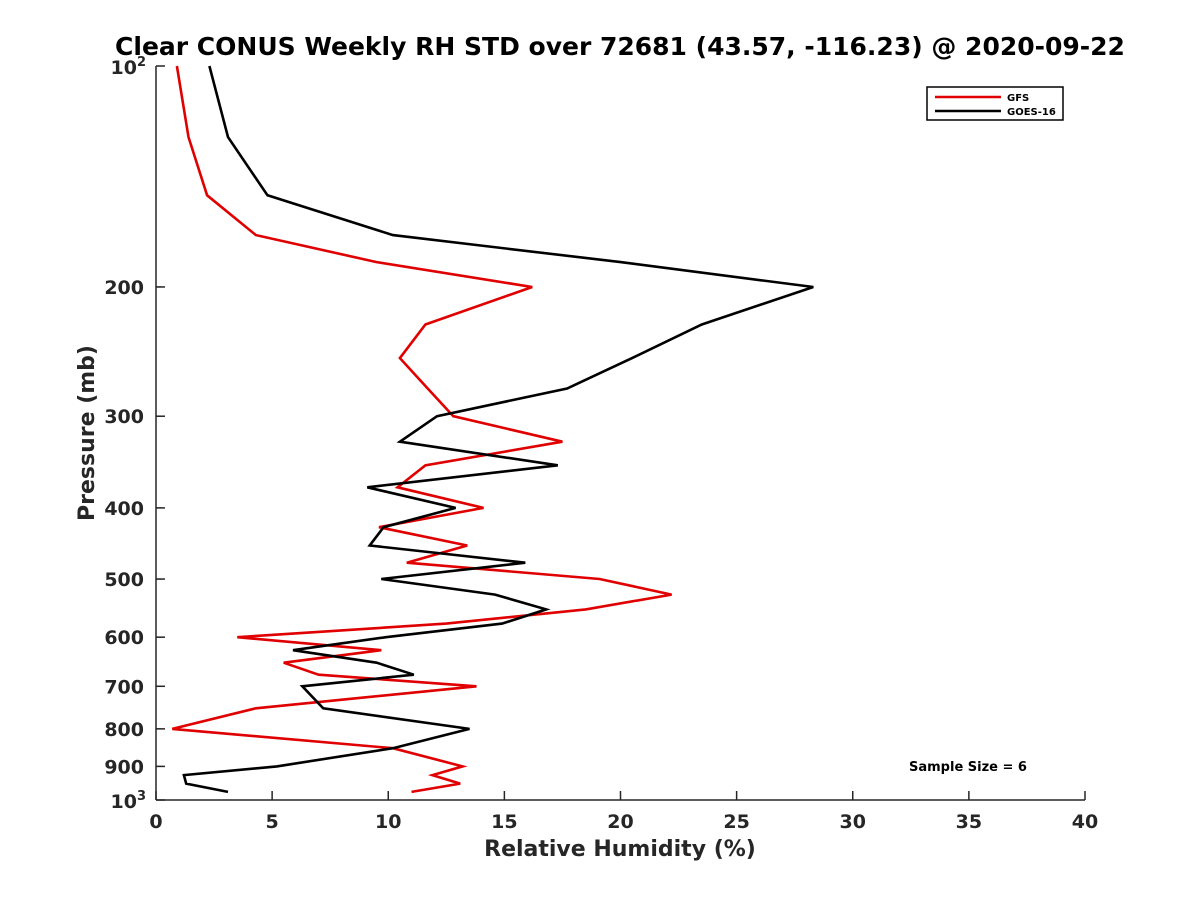 Image resolution: width=1200 pixels, height=900 pixels. What do you see at coordinates (124, 417) in the screenshot?
I see `y-tick-label: 300` at bounding box center [124, 417].